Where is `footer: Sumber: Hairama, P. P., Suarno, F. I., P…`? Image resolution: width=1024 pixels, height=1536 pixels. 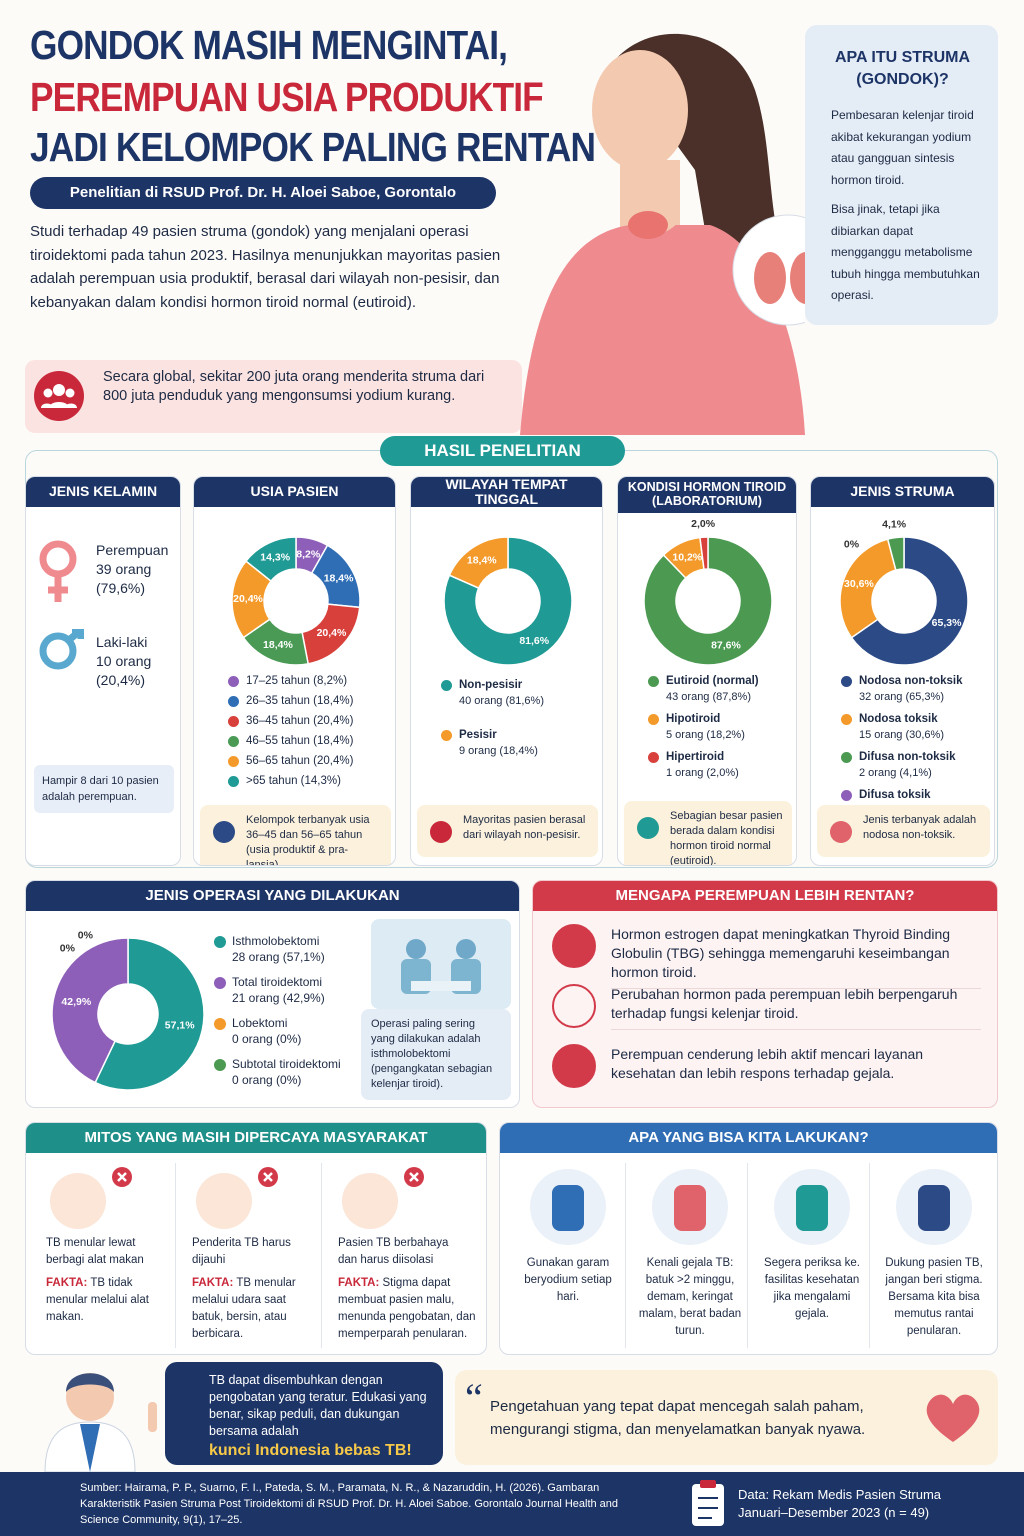
footer: Sumber: Hairama, P. P., Suarno, F. I., P… is located at coordinates (512, 1504).